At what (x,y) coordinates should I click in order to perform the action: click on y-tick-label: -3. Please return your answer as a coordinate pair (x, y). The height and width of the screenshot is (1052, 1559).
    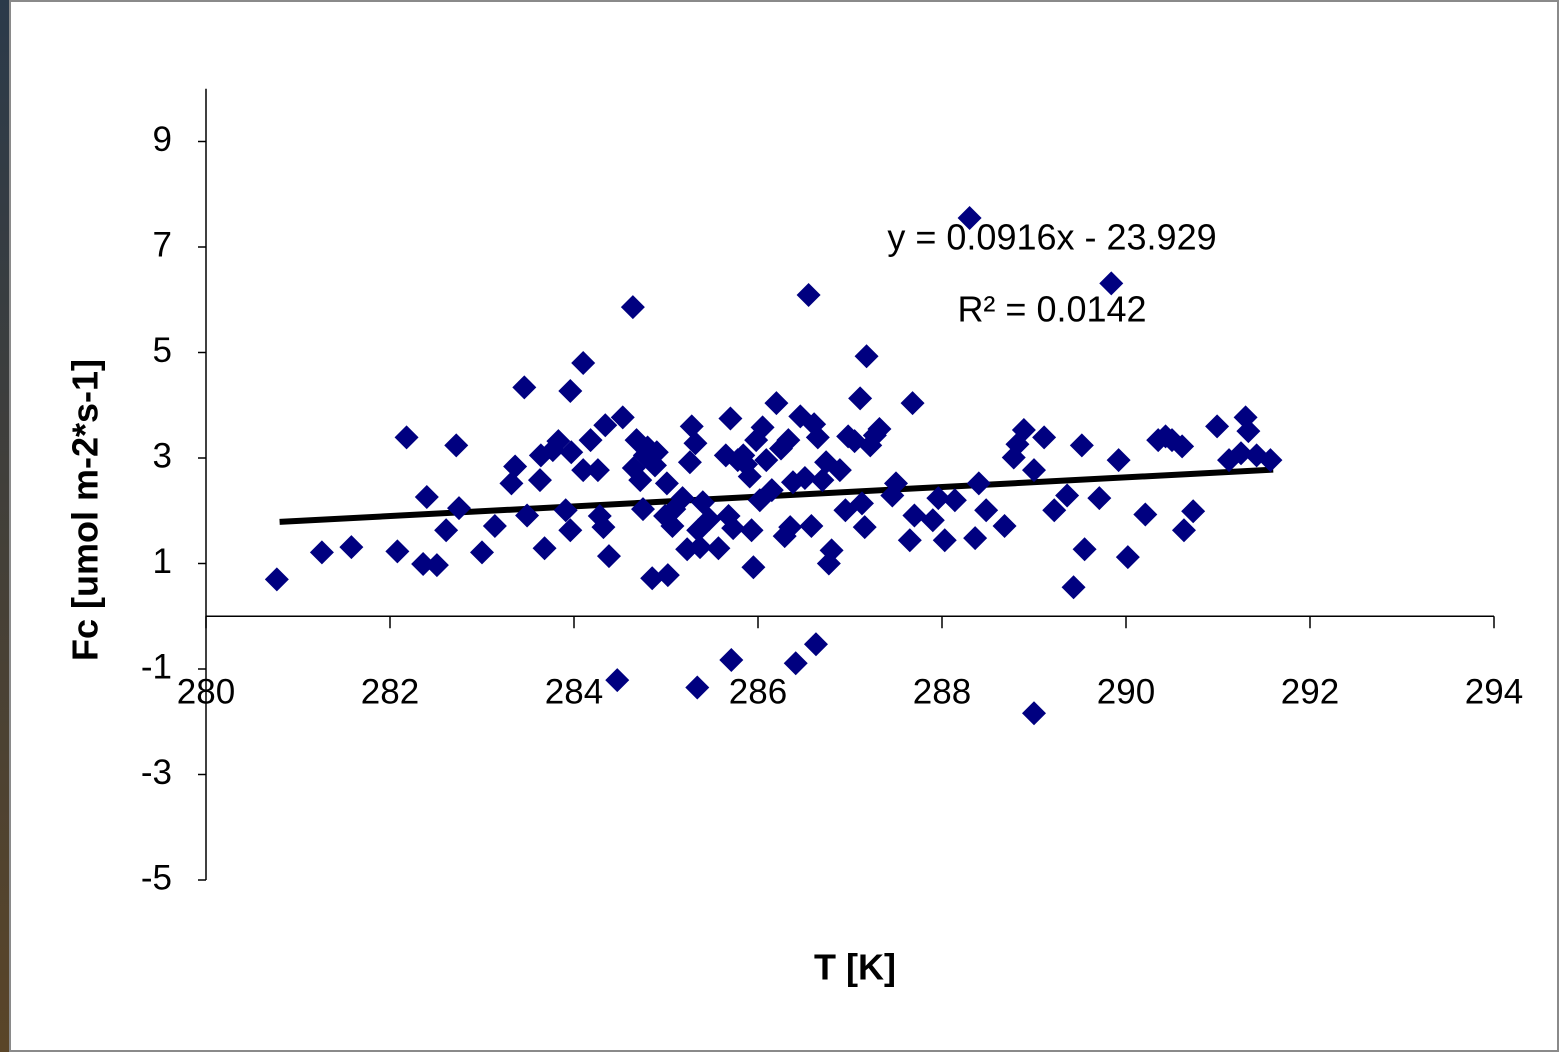
    Looking at the image, I should click on (156, 772).